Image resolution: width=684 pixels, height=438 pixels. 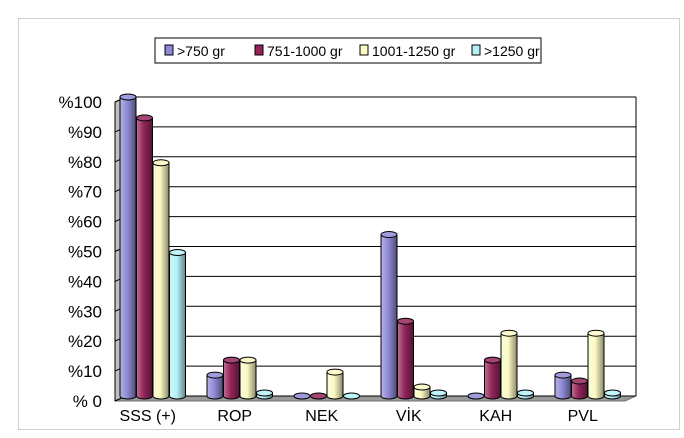 What do you see at coordinates (321, 416) in the screenshot?
I see `x-tick-label: NEK` at bounding box center [321, 416].